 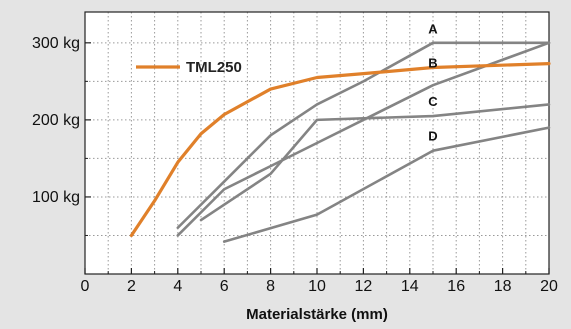 I want to click on series-annotation-c: C, so click(x=433, y=101).